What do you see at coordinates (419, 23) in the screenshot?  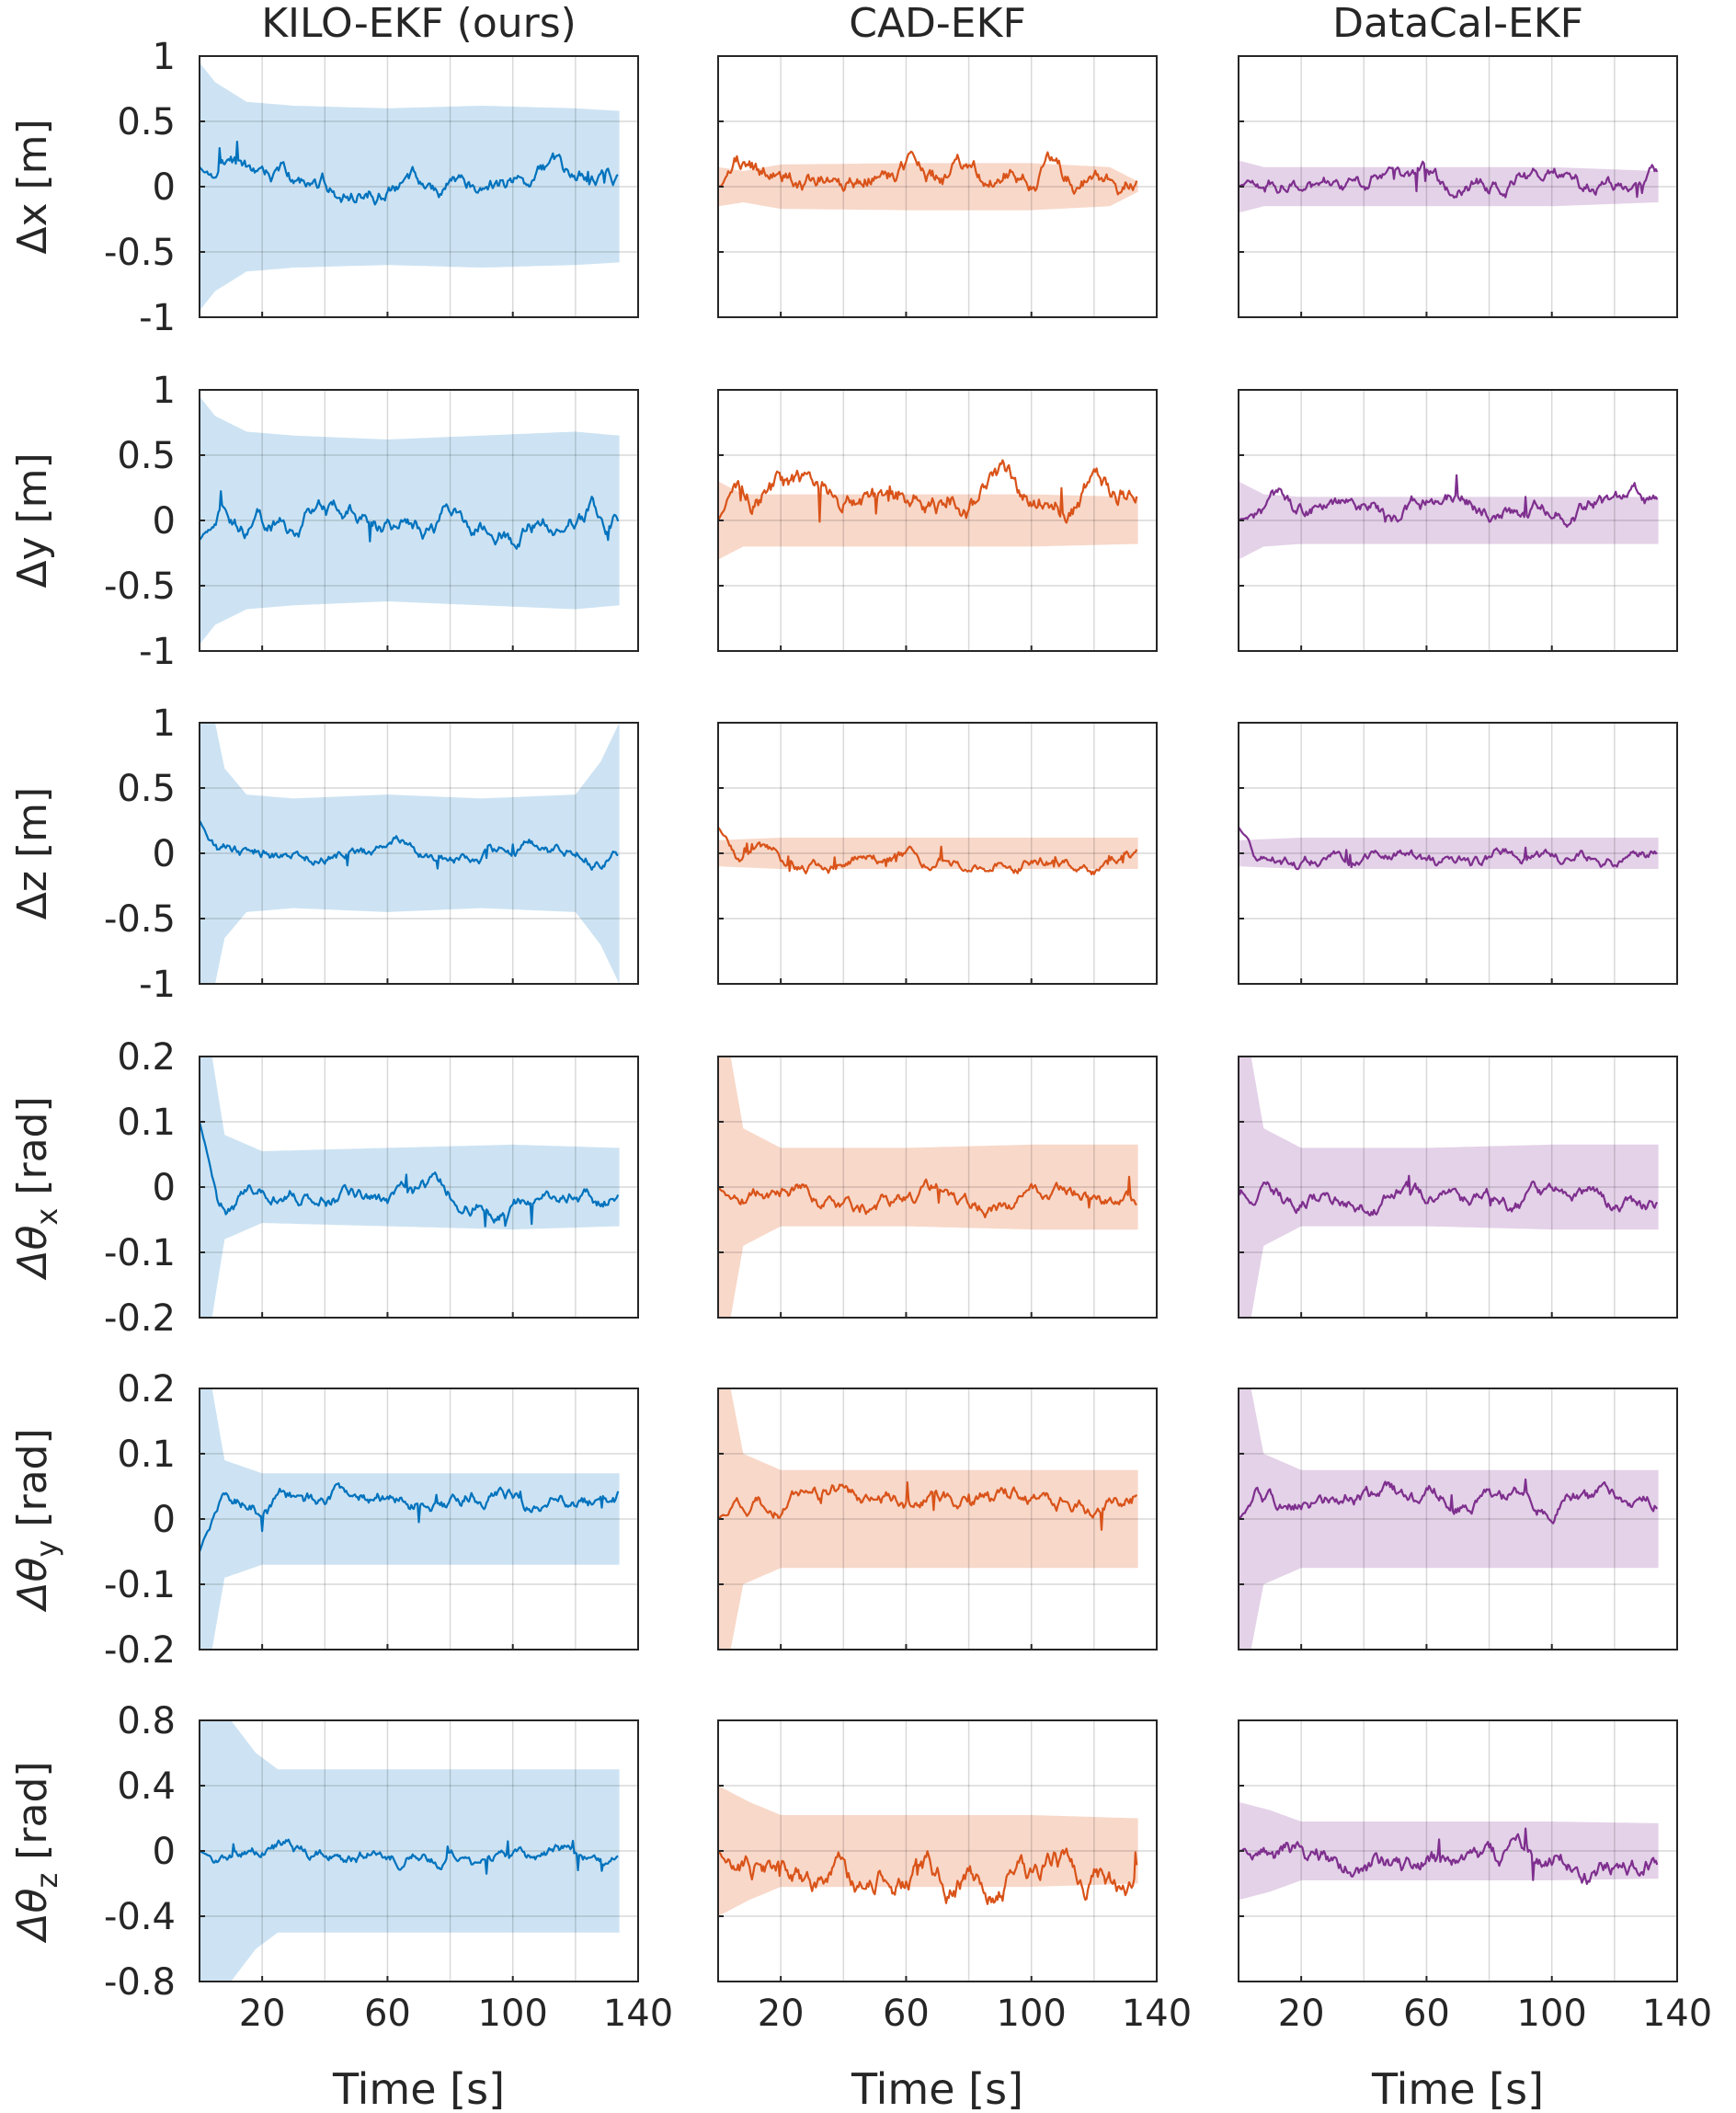 I see `column-title-1: KILO-EKF (ours)` at bounding box center [419, 23].